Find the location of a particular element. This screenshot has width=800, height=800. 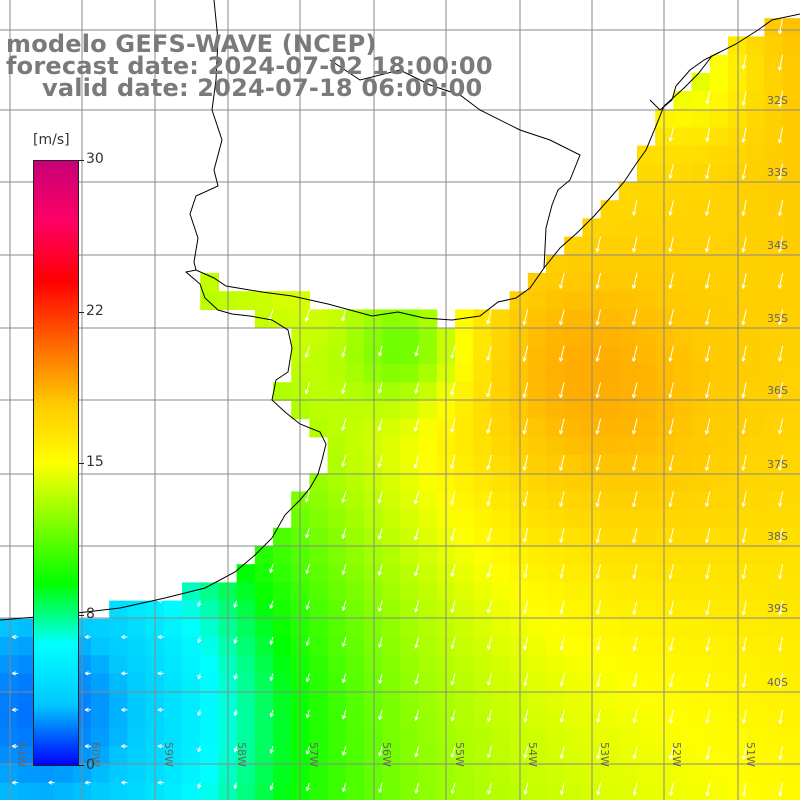

valid-date: valid date: 2024-07-18 06:00:00 is located at coordinates (262, 88).